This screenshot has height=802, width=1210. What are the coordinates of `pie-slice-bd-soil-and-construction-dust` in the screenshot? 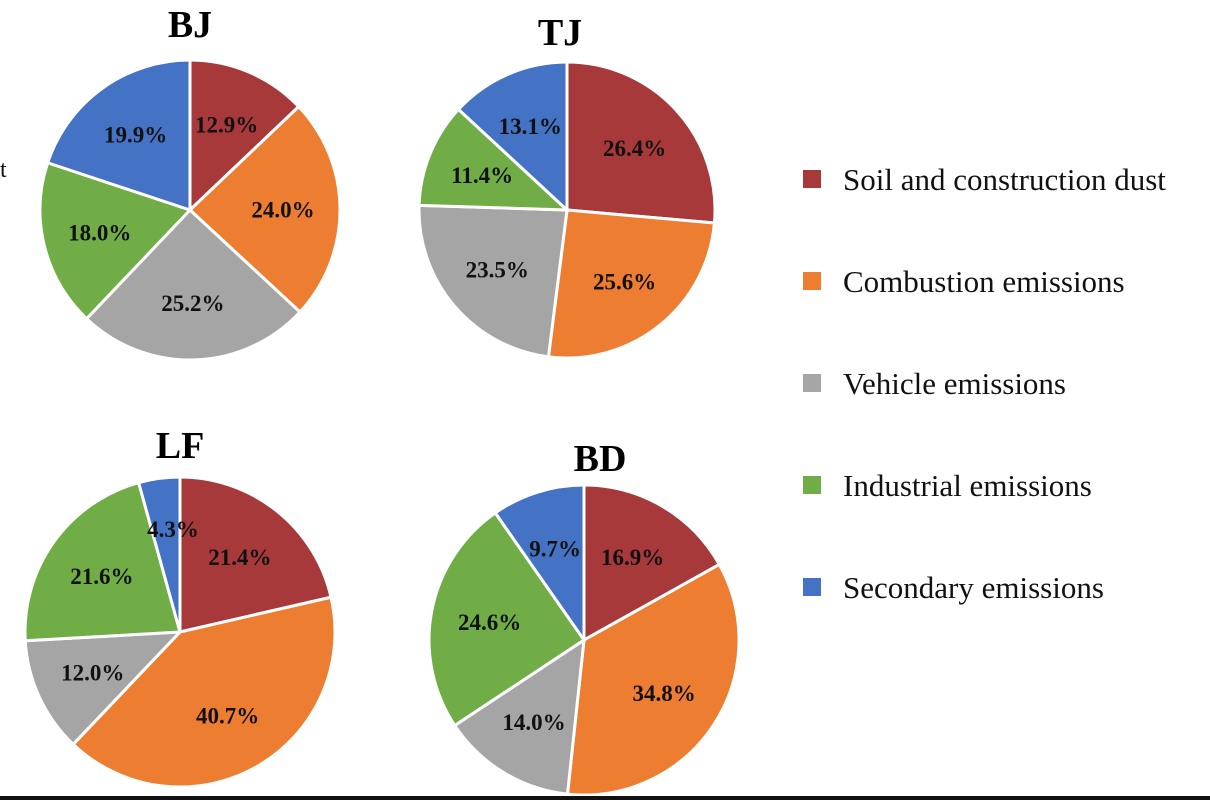 It's located at (651, 562).